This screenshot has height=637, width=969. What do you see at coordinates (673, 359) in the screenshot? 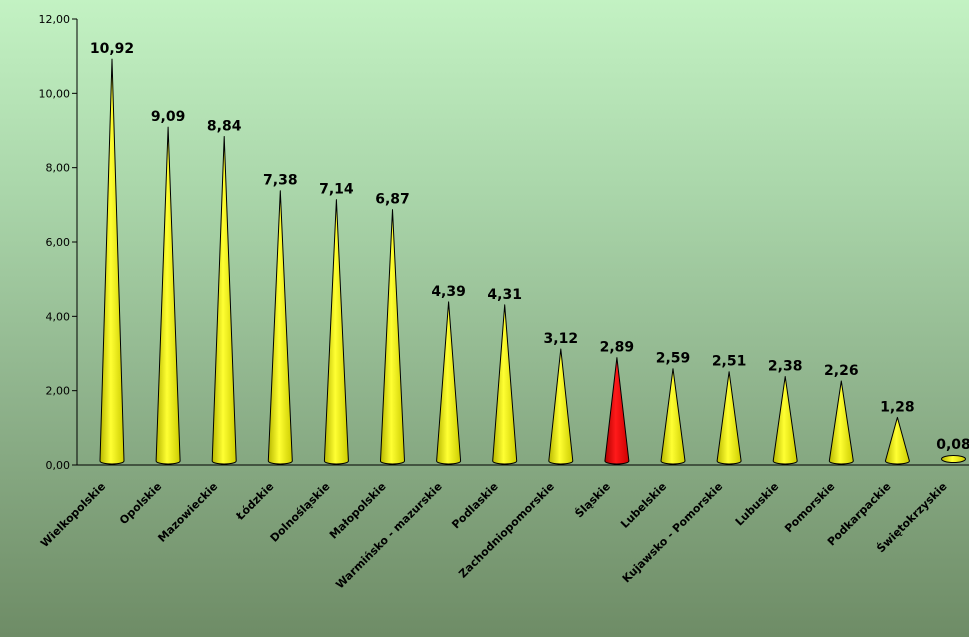
I see `data-label: 2,59` at bounding box center [673, 359].